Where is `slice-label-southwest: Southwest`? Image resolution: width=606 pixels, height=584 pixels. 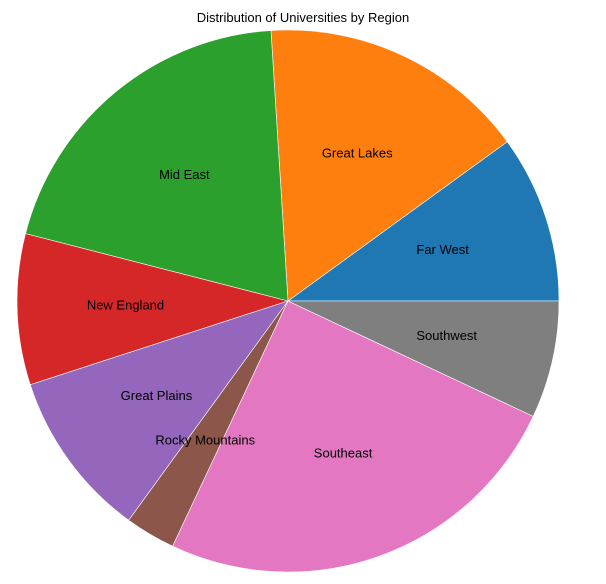 slice-label-southwest: Southwest is located at coordinates (446, 335).